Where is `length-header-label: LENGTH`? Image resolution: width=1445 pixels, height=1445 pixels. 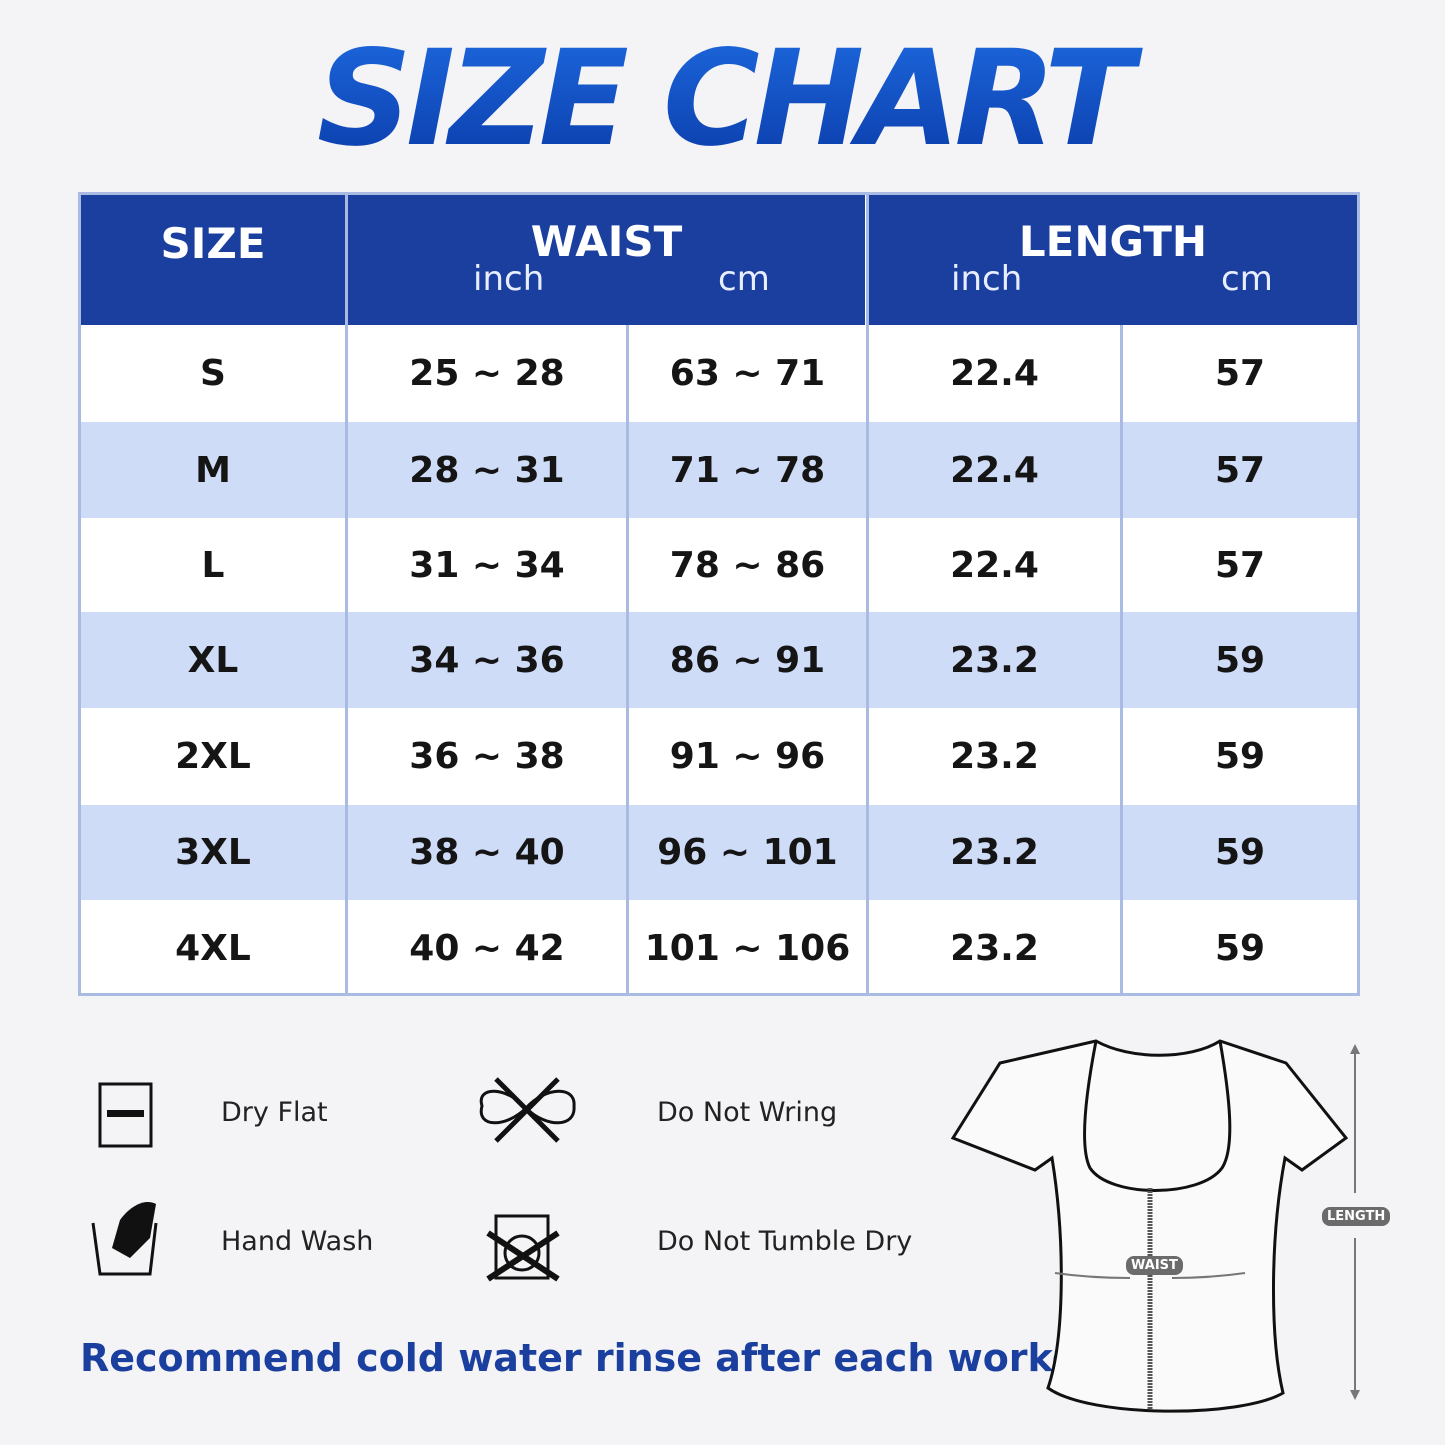
length-header-label: LENGTH is located at coordinates (1113, 241).